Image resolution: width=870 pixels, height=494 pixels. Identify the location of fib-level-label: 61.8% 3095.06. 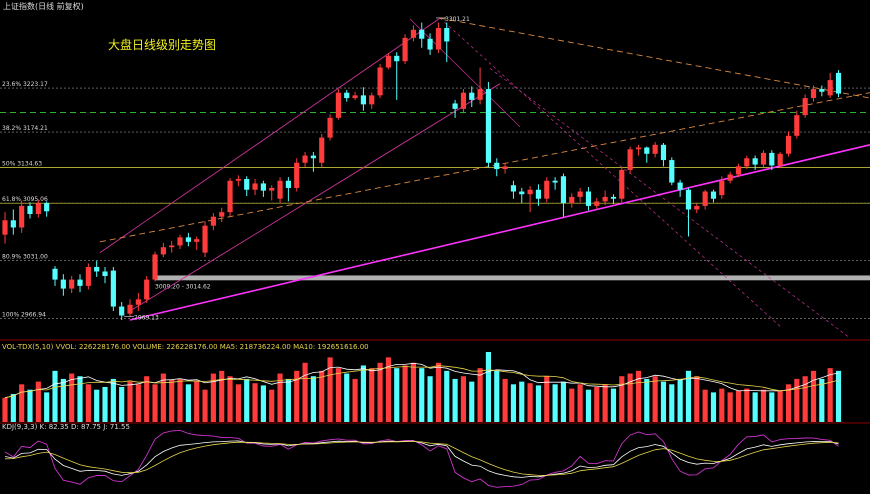
(25, 199).